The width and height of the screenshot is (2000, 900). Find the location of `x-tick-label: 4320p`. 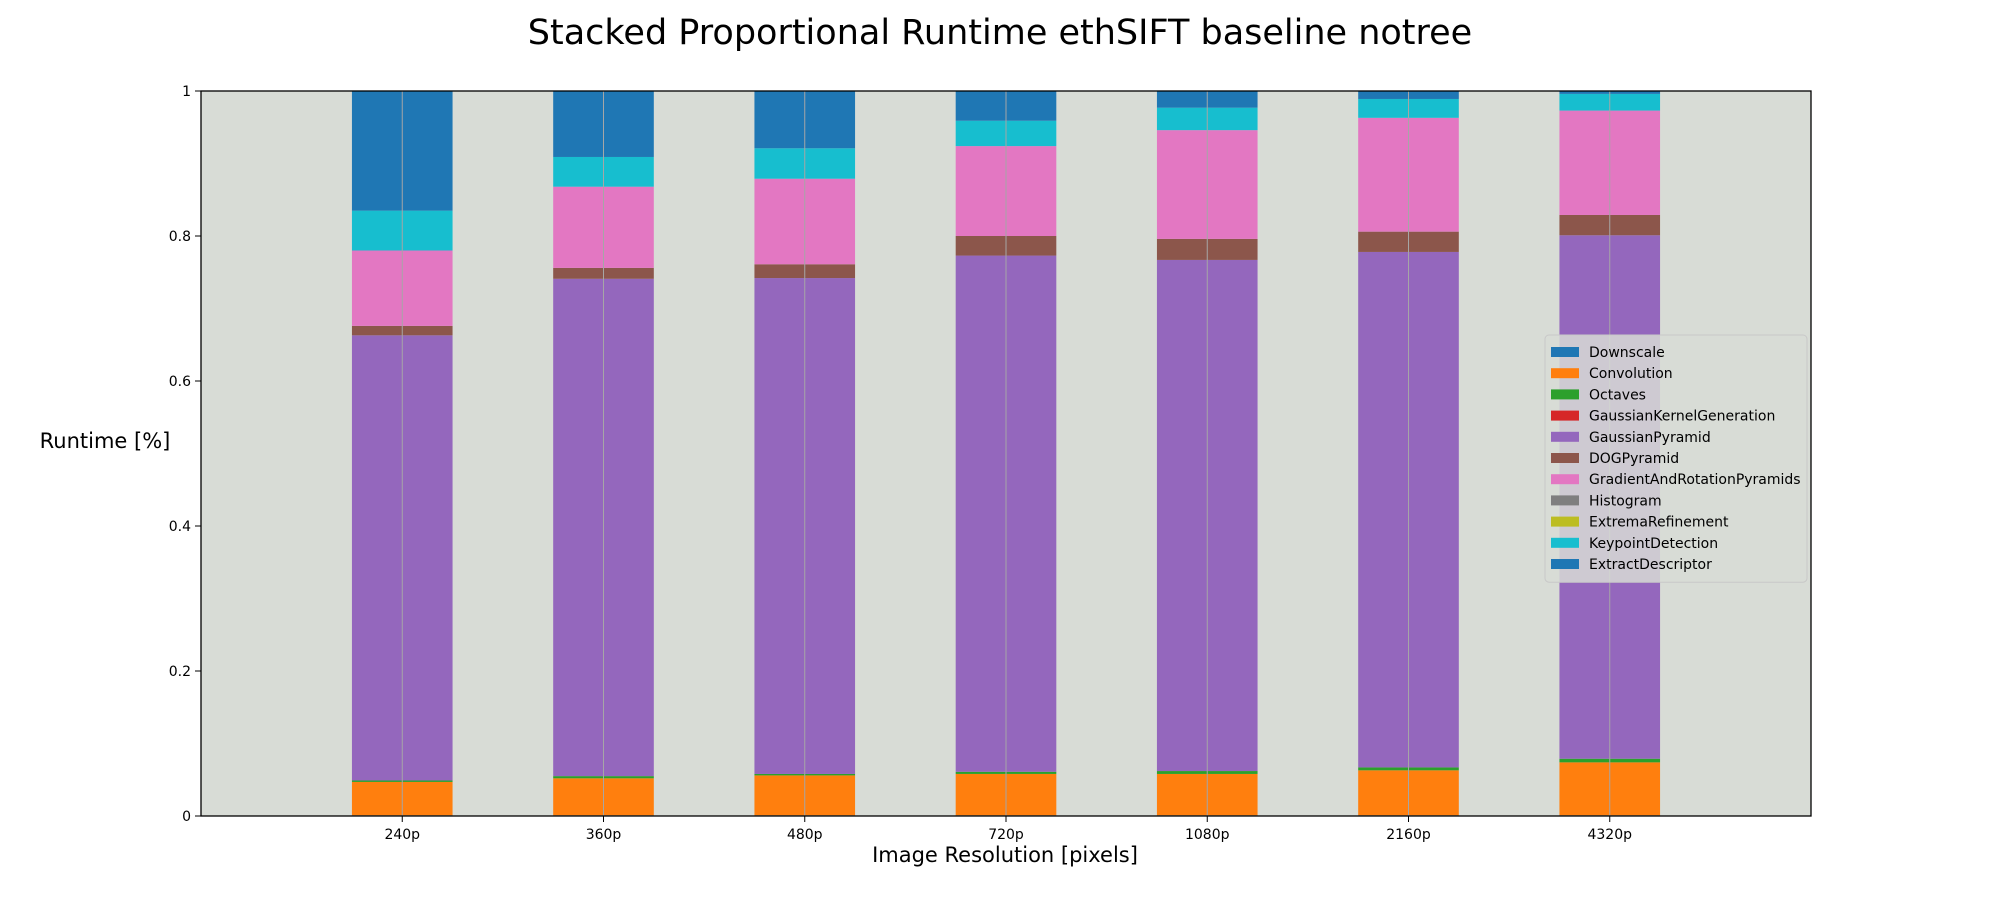

x-tick-label: 4320p is located at coordinates (1609, 835).